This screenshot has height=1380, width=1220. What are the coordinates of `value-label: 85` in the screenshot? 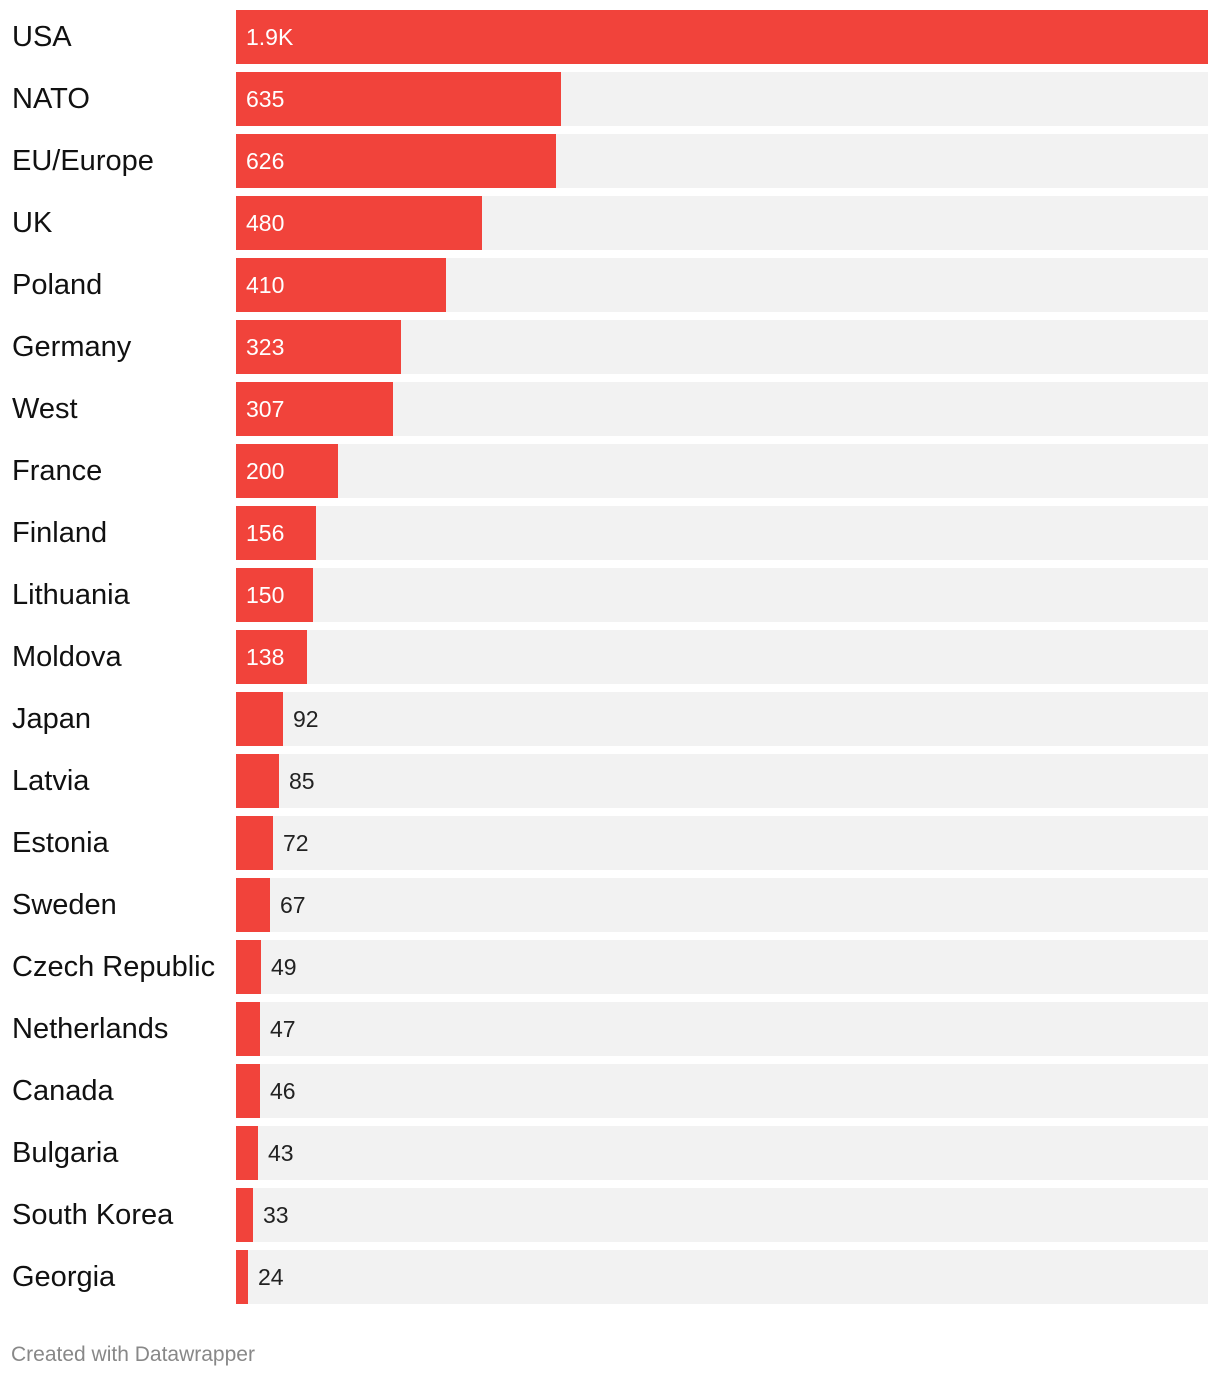 It's located at (302, 781).